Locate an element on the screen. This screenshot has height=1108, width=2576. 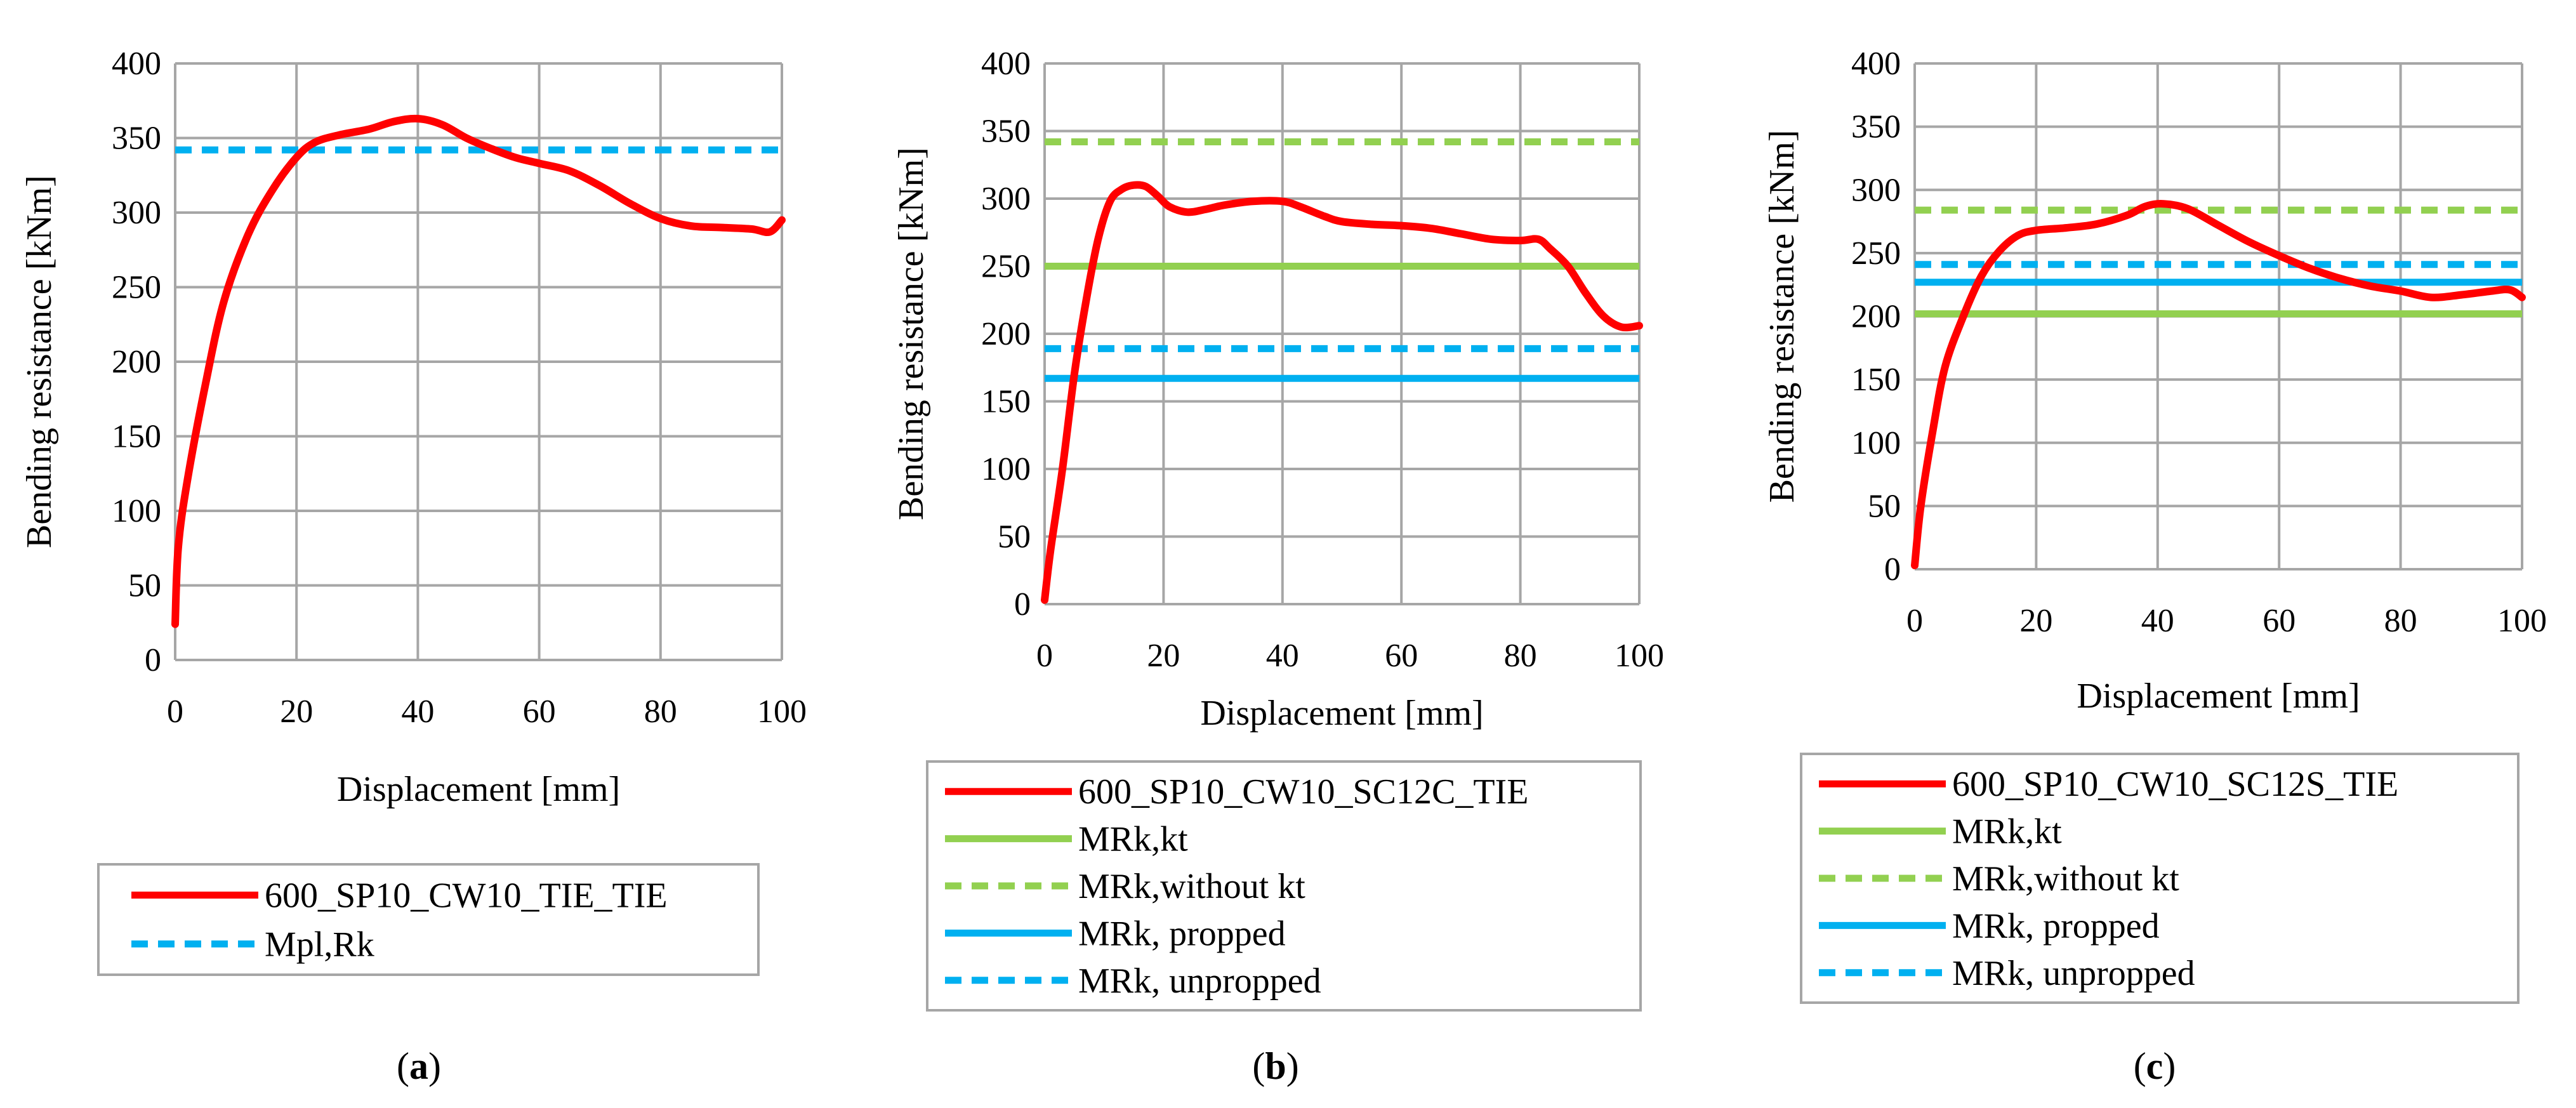
legend-label: Mpl,Rk is located at coordinates (319, 945).